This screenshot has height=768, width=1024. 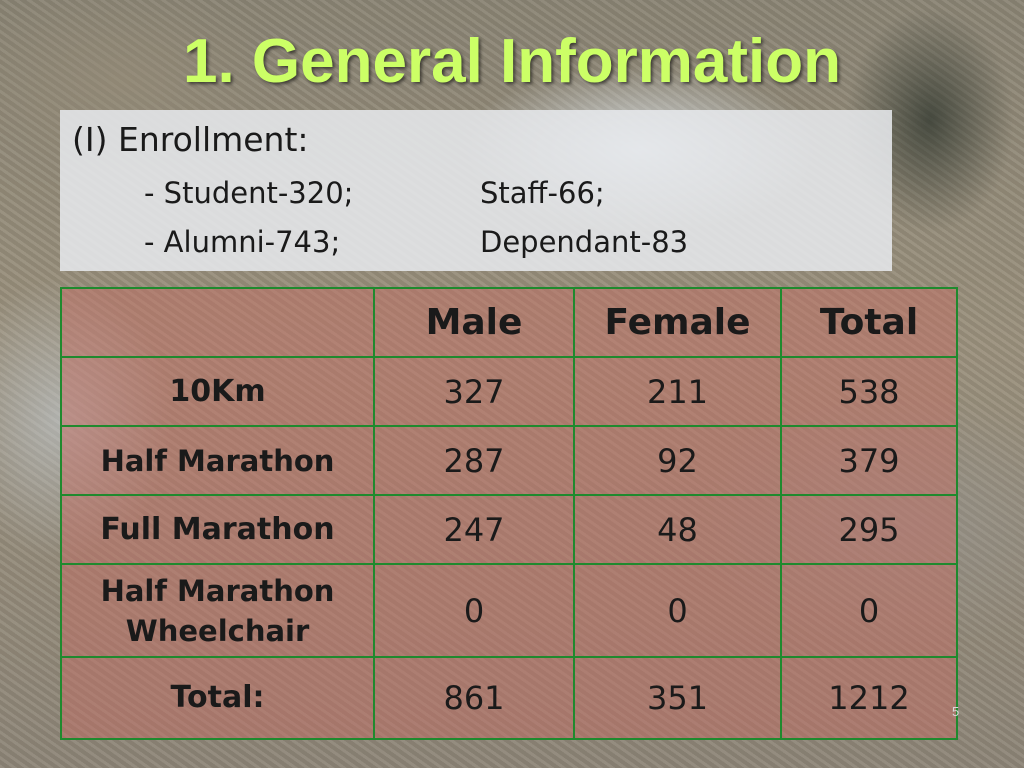 I want to click on page-number: 5, so click(x=956, y=711).